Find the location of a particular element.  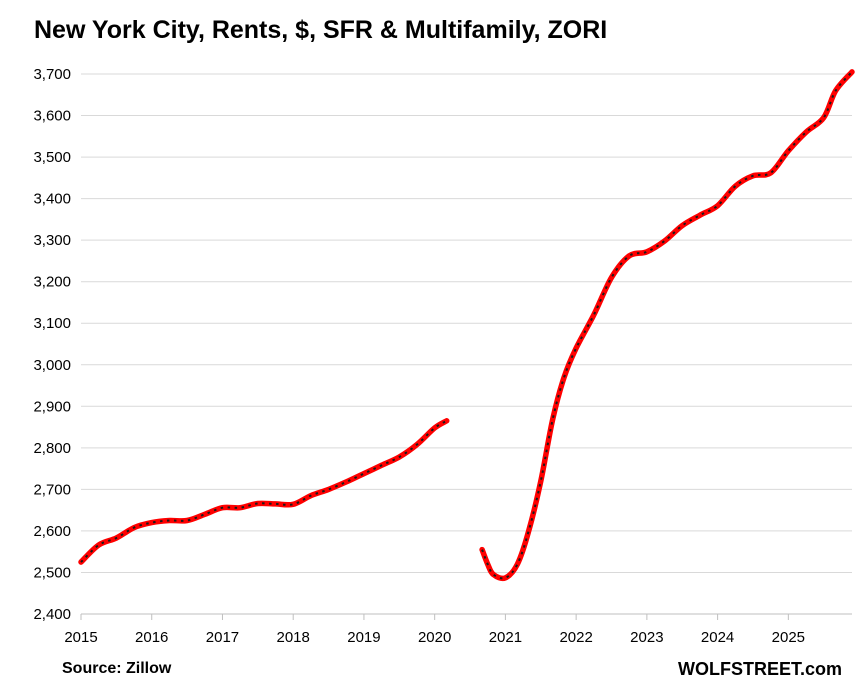

x-tick-label: 2020 is located at coordinates (434, 637).